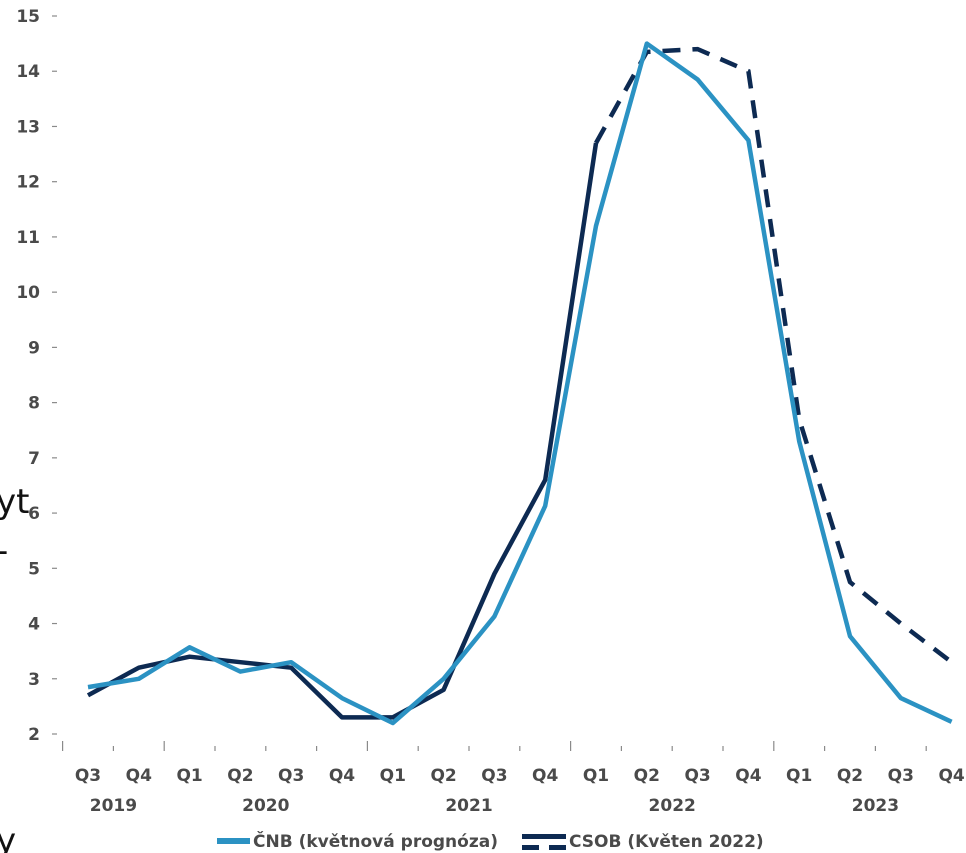 The width and height of the screenshot is (966, 853). I want to click on cropped-text-fragment: y, so click(8, 837).